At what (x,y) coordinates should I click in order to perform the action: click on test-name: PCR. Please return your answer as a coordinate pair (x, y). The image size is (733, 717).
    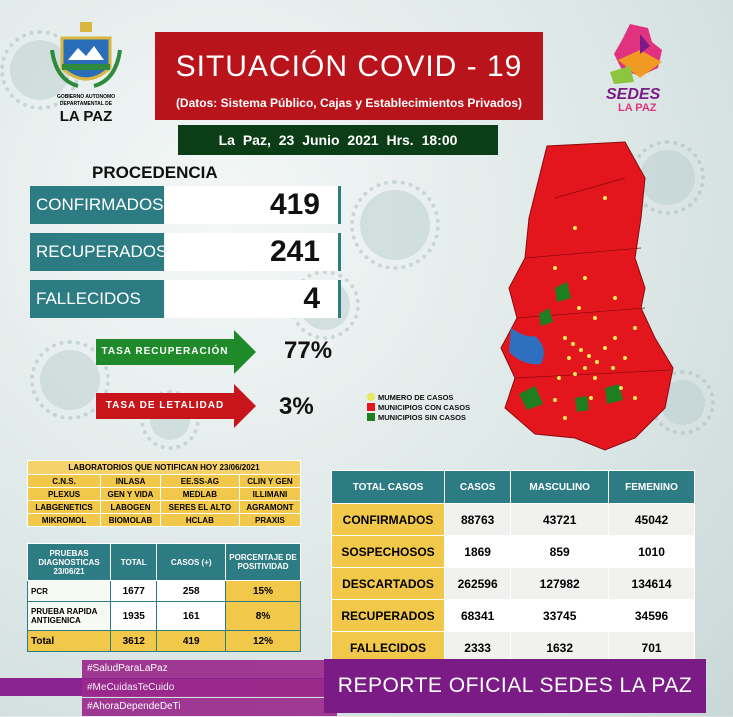
    Looking at the image, I should click on (69, 591).